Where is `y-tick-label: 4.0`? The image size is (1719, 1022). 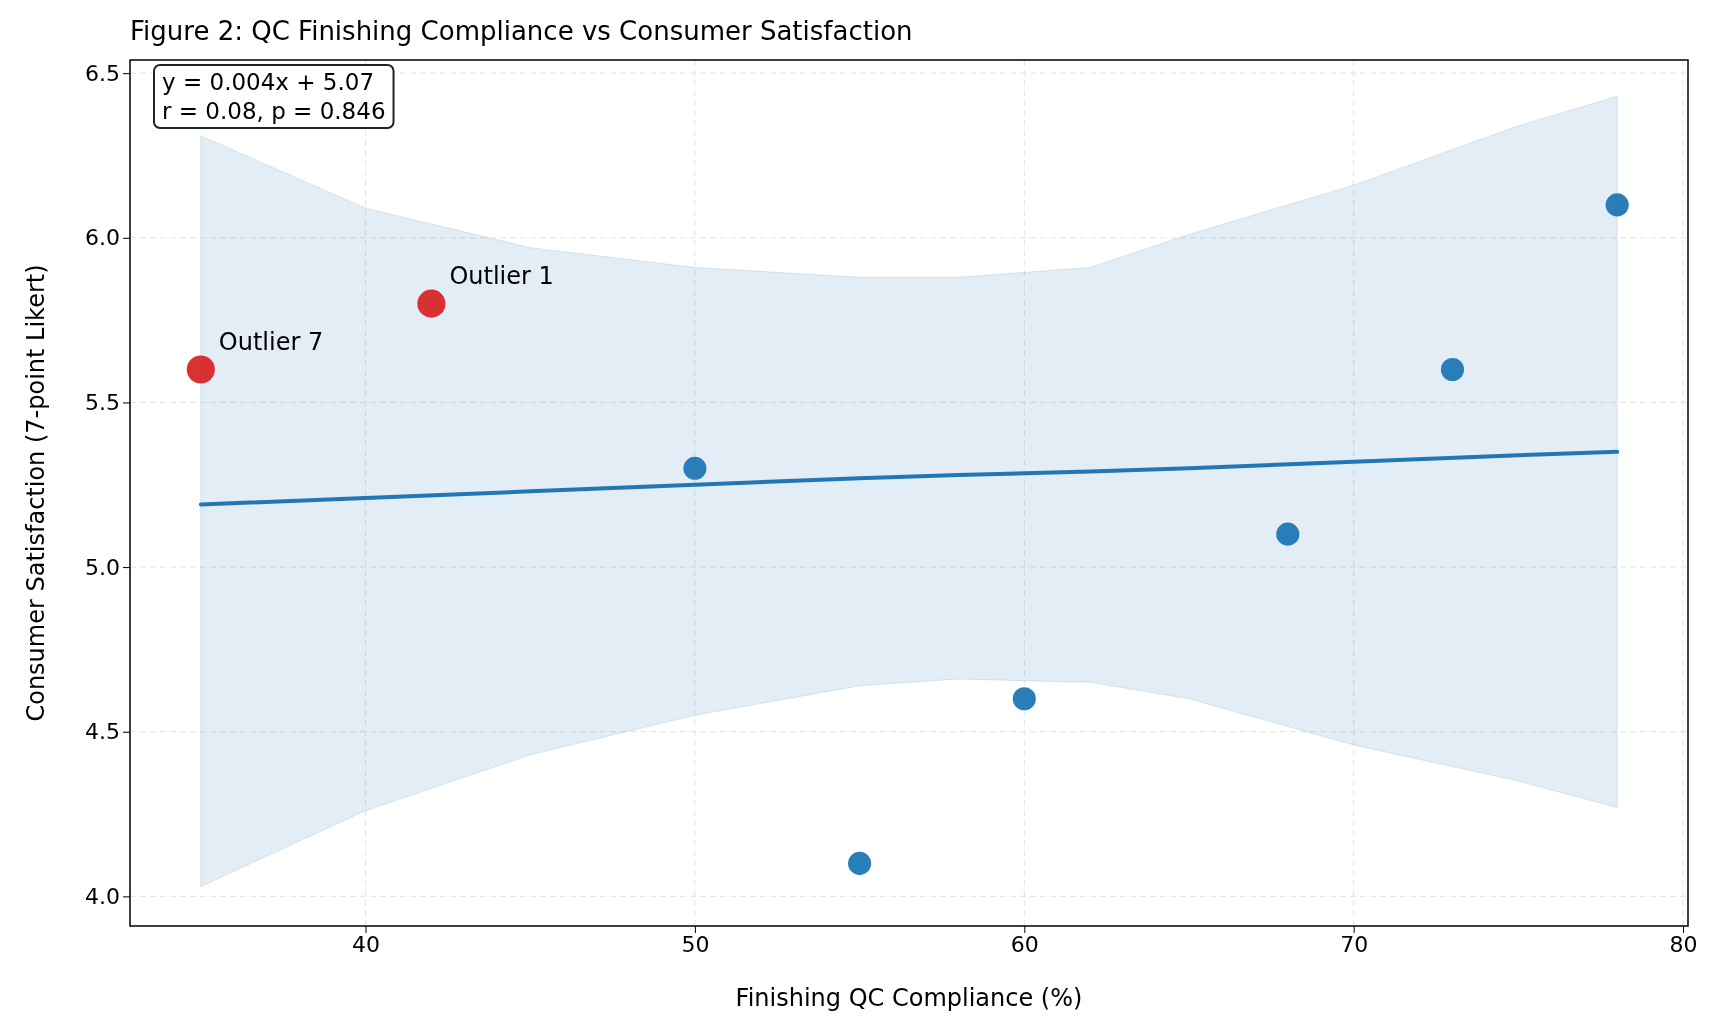 y-tick-label: 4.0 is located at coordinates (102, 896).